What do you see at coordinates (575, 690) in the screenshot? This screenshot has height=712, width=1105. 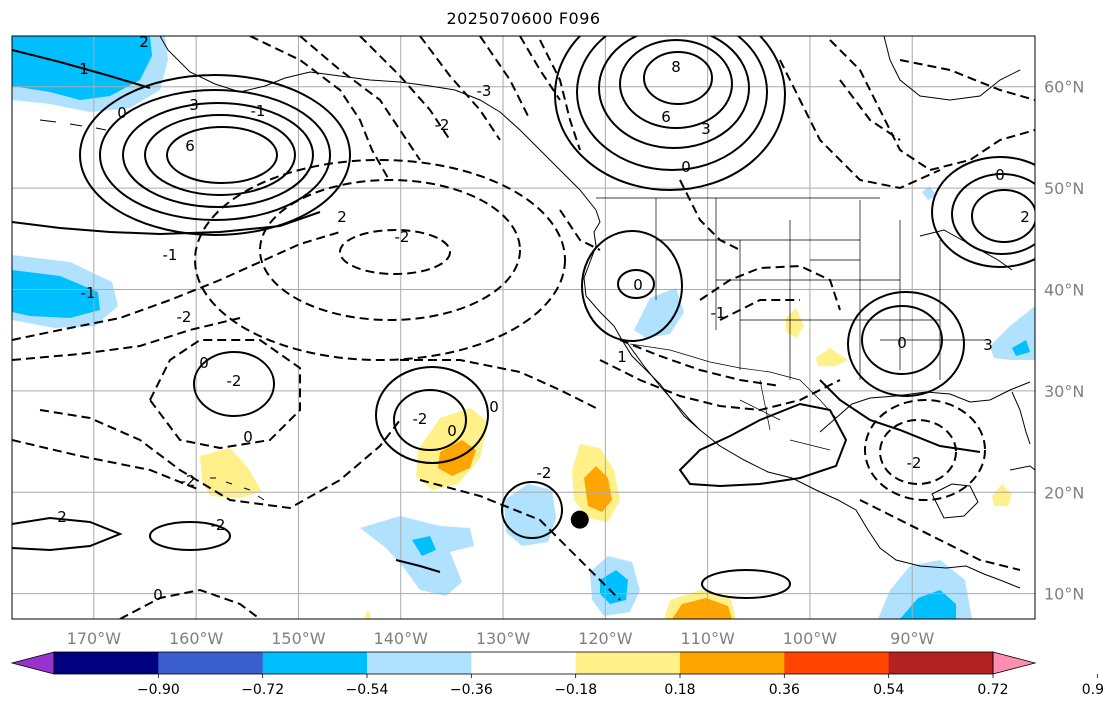 I see `colorbar-tick-label: −0.18` at bounding box center [575, 690].